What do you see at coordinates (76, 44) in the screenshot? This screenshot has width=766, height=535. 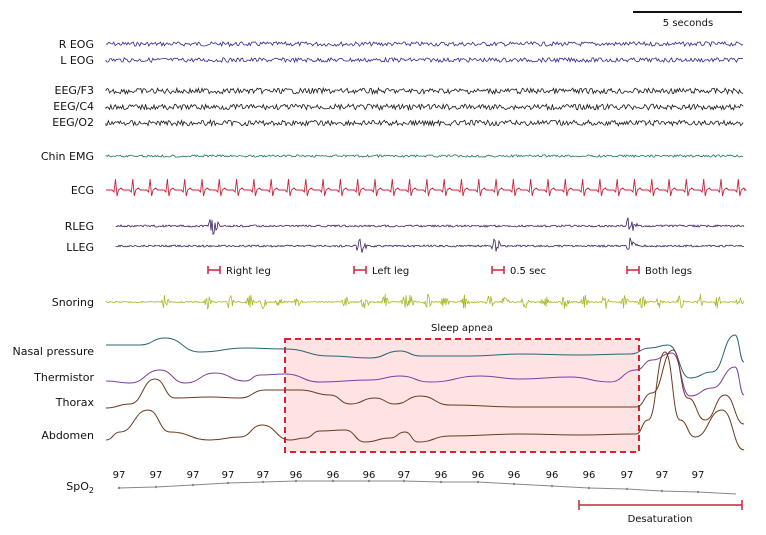 I see `r-eog-label: R EOG` at bounding box center [76, 44].